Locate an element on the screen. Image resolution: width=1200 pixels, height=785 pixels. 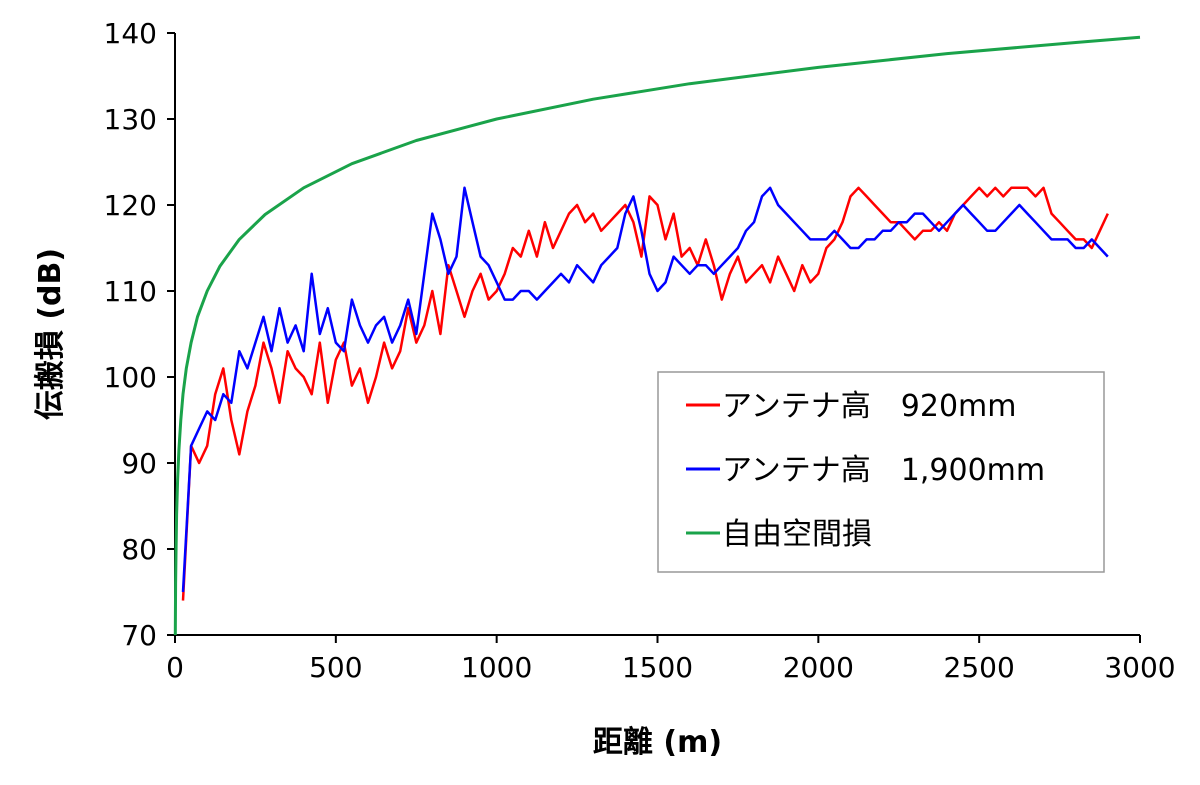
y-tick-label: 120 is located at coordinates (130, 205).